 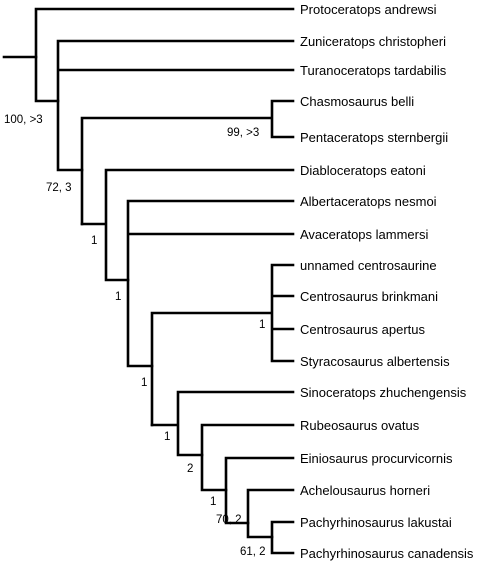 I want to click on node-centro-d-branch, so click(x=222, y=423).